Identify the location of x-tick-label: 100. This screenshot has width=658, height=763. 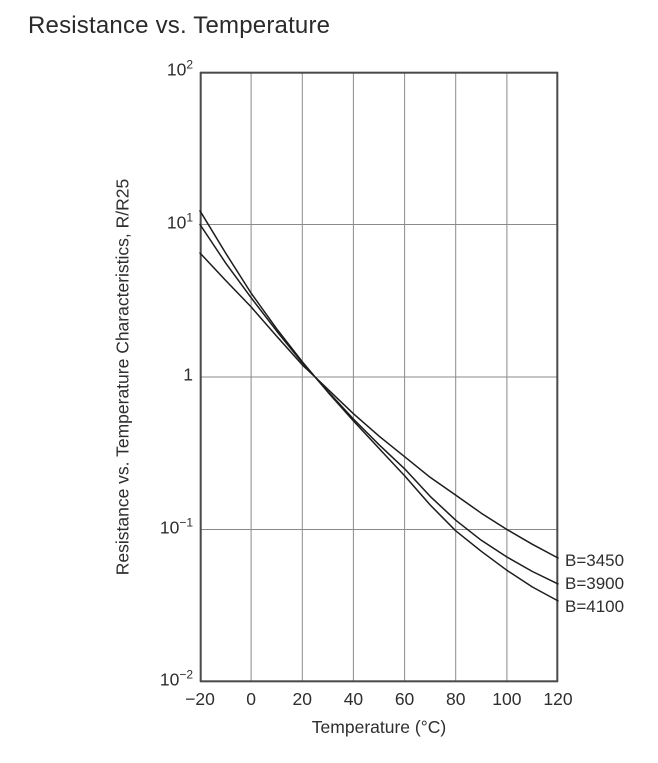
(507, 699).